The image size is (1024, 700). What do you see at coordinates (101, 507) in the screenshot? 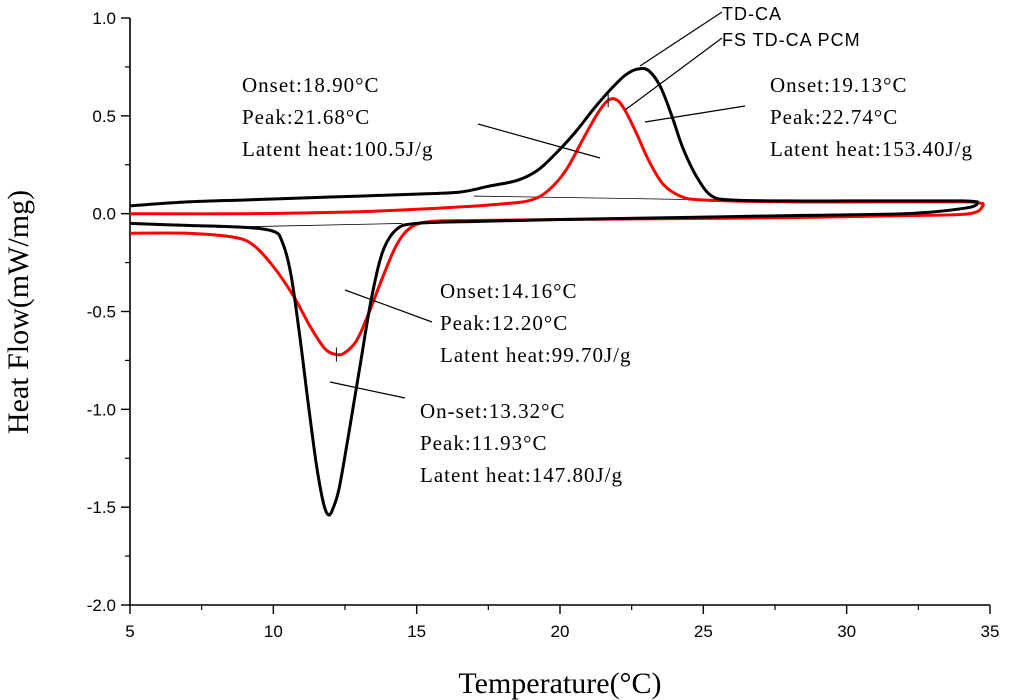
I see `y-tick-label: -1.5` at bounding box center [101, 507].